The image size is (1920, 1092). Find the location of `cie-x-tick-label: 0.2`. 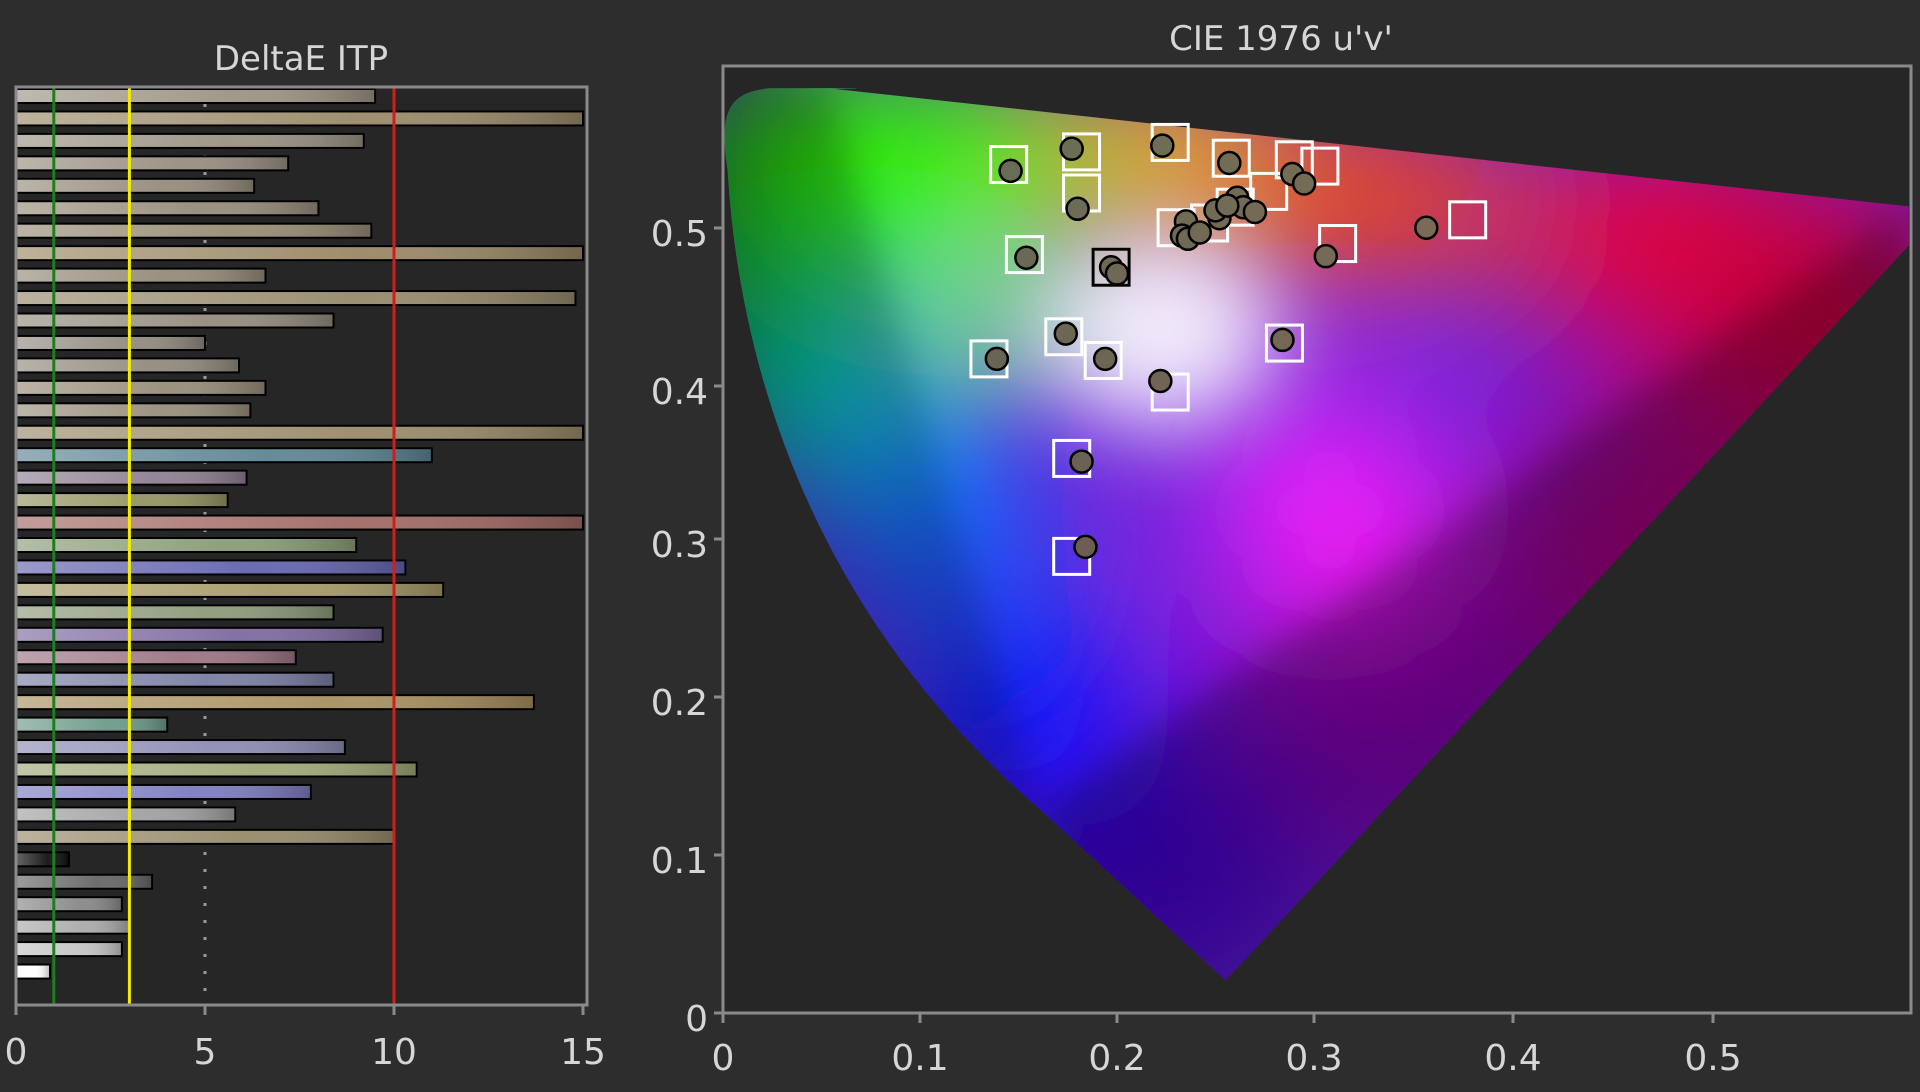

cie-x-tick-label: 0.2 is located at coordinates (1116, 1058).